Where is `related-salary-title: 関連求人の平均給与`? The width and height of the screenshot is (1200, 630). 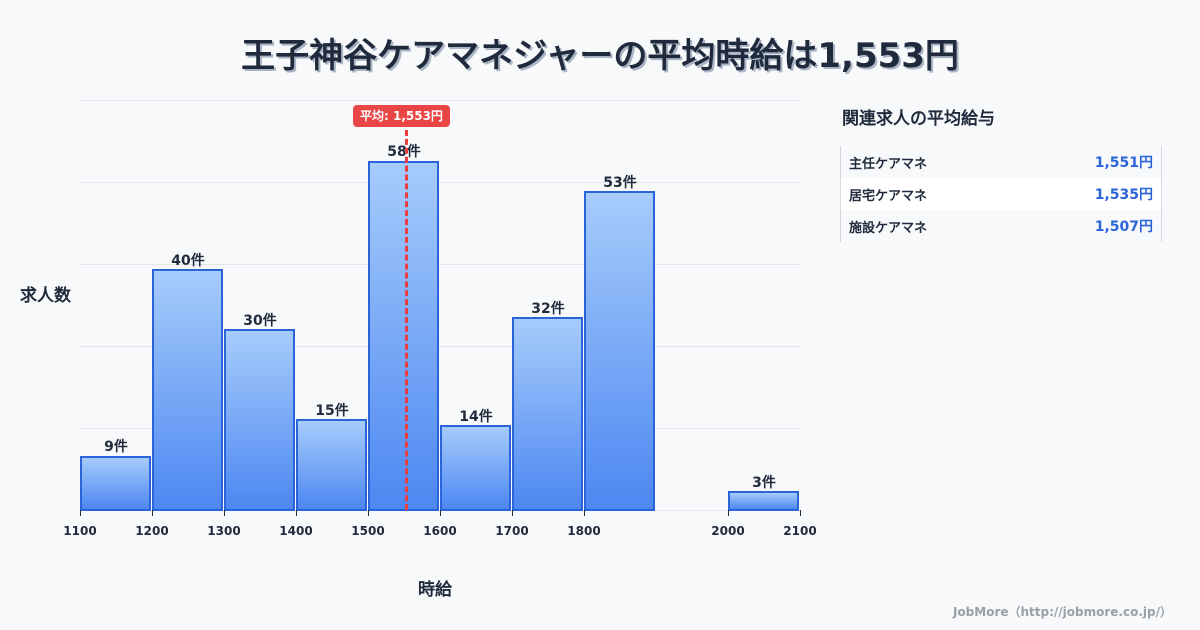 related-salary-title: 関連求人の平均給与 is located at coordinates (918, 119).